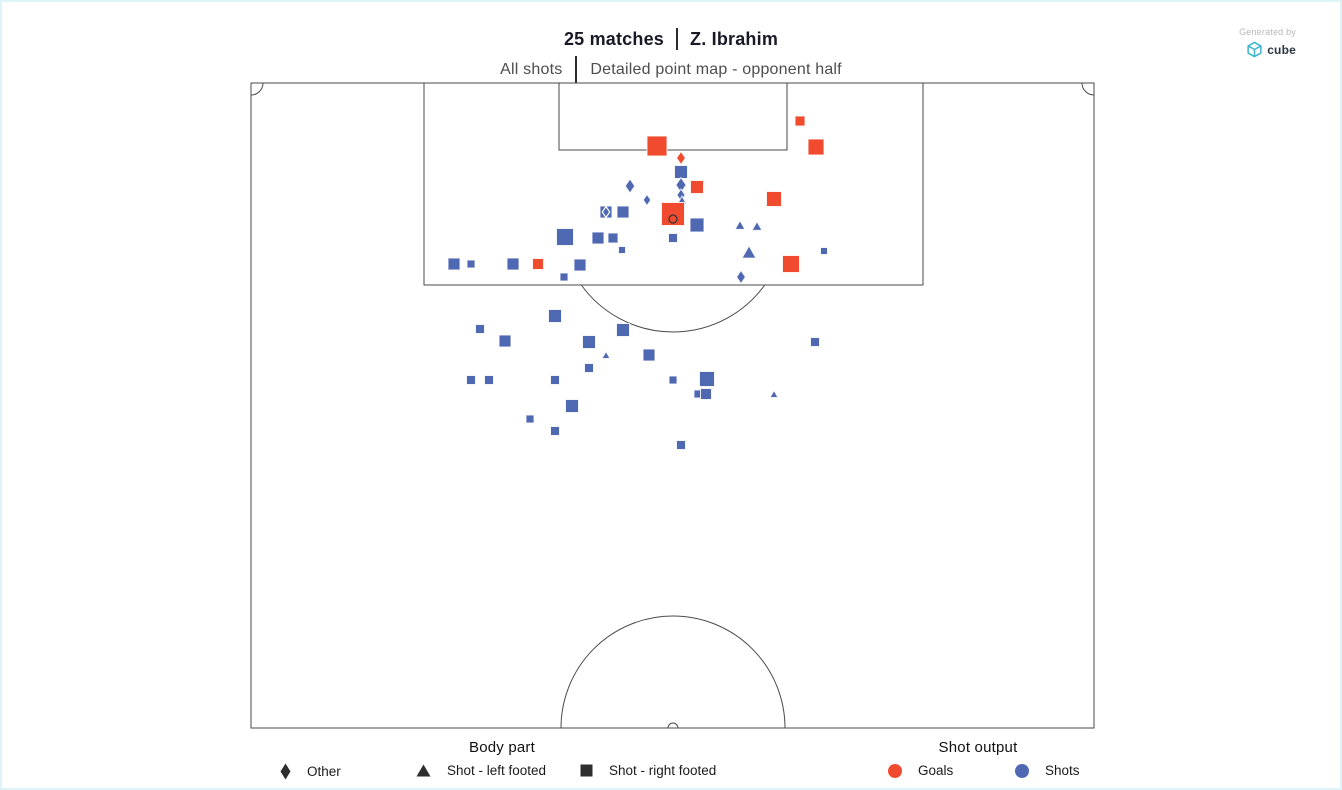  Describe the element at coordinates (978, 747) in the screenshot. I see `shot-output-legend-title: Shot output` at that location.